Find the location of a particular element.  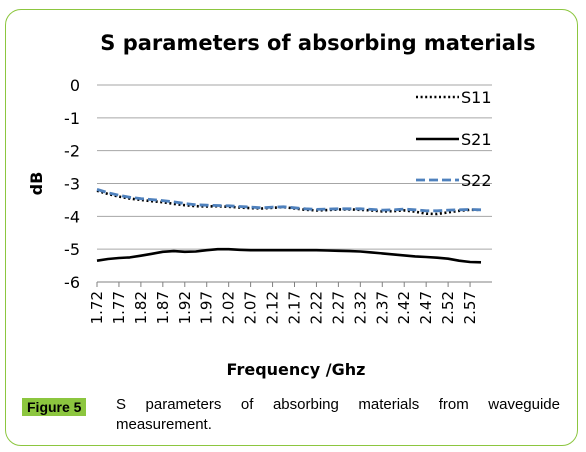

series-line-s11 is located at coordinates (288, 202).